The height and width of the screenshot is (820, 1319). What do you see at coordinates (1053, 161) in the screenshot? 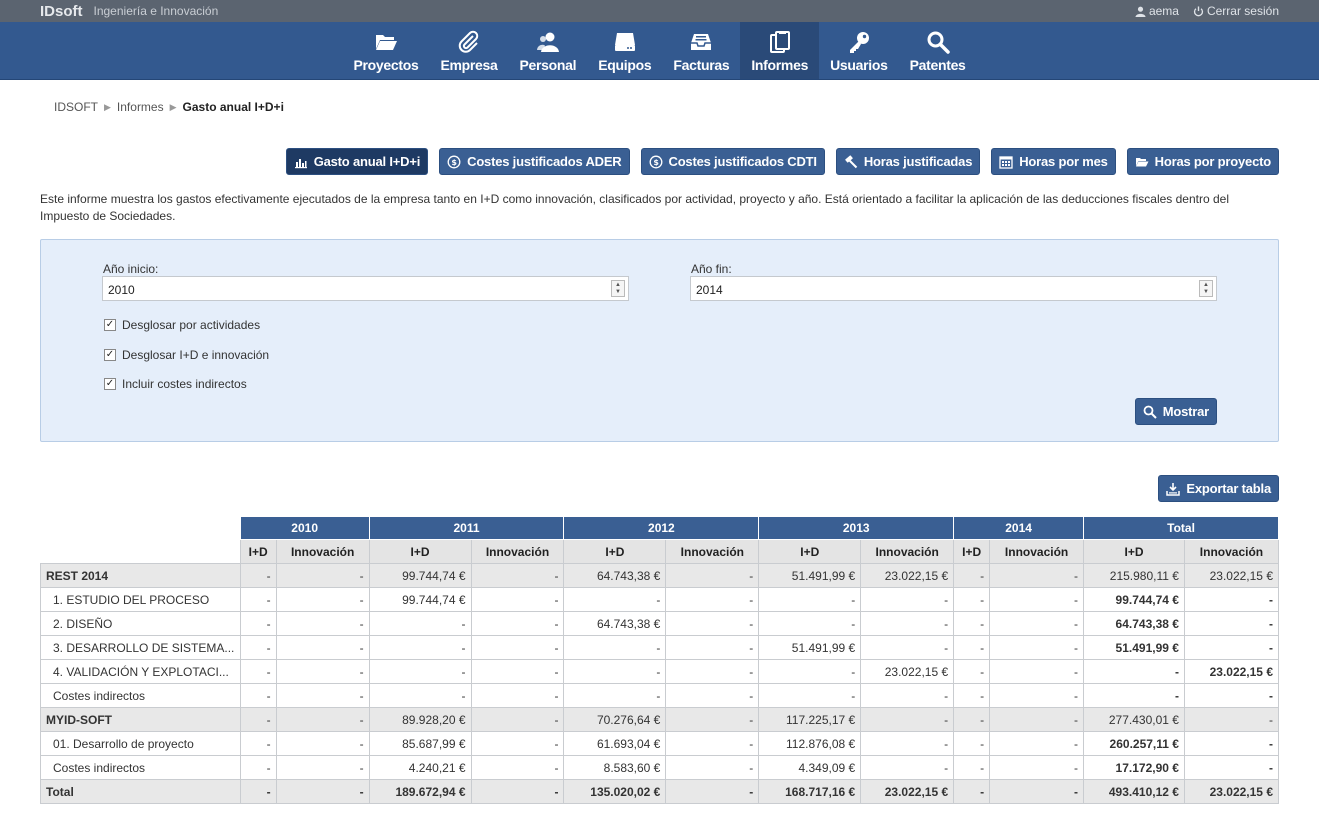
I see `tab-horas-por-mes: Horas por mes` at bounding box center [1053, 161].